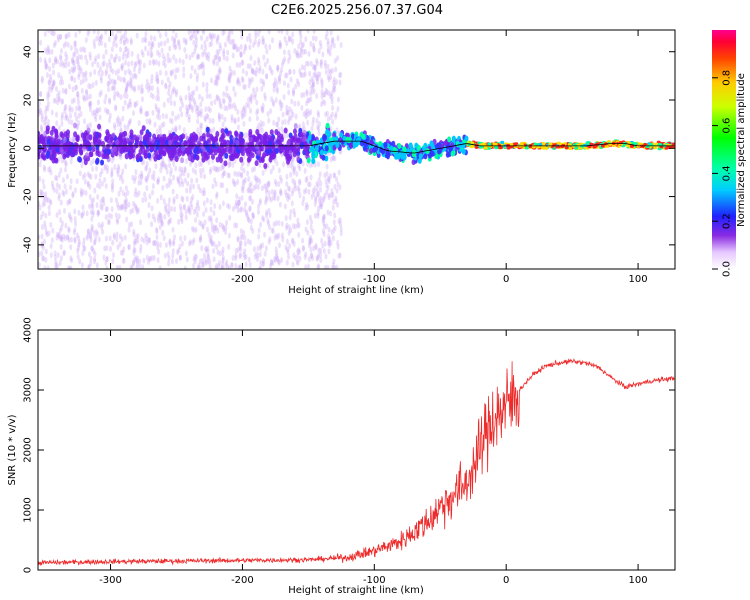 The width and height of the screenshot is (750, 600). What do you see at coordinates (724, 149) in the screenshot?
I see `colorbar-gradient` at bounding box center [724, 149].